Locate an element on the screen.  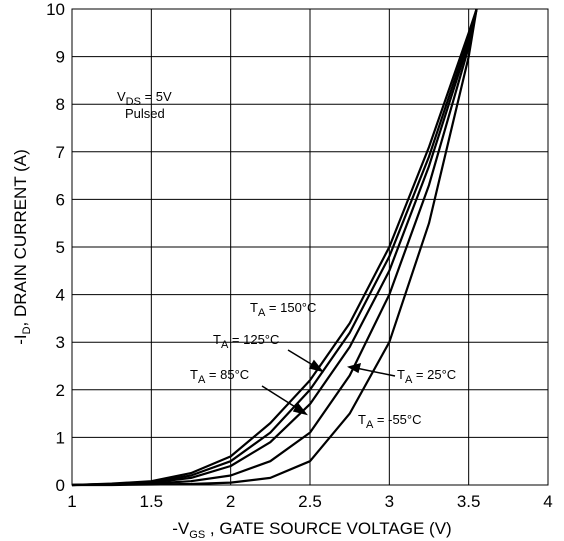
series-label: TA = -55°C is located at coordinates (390, 421).